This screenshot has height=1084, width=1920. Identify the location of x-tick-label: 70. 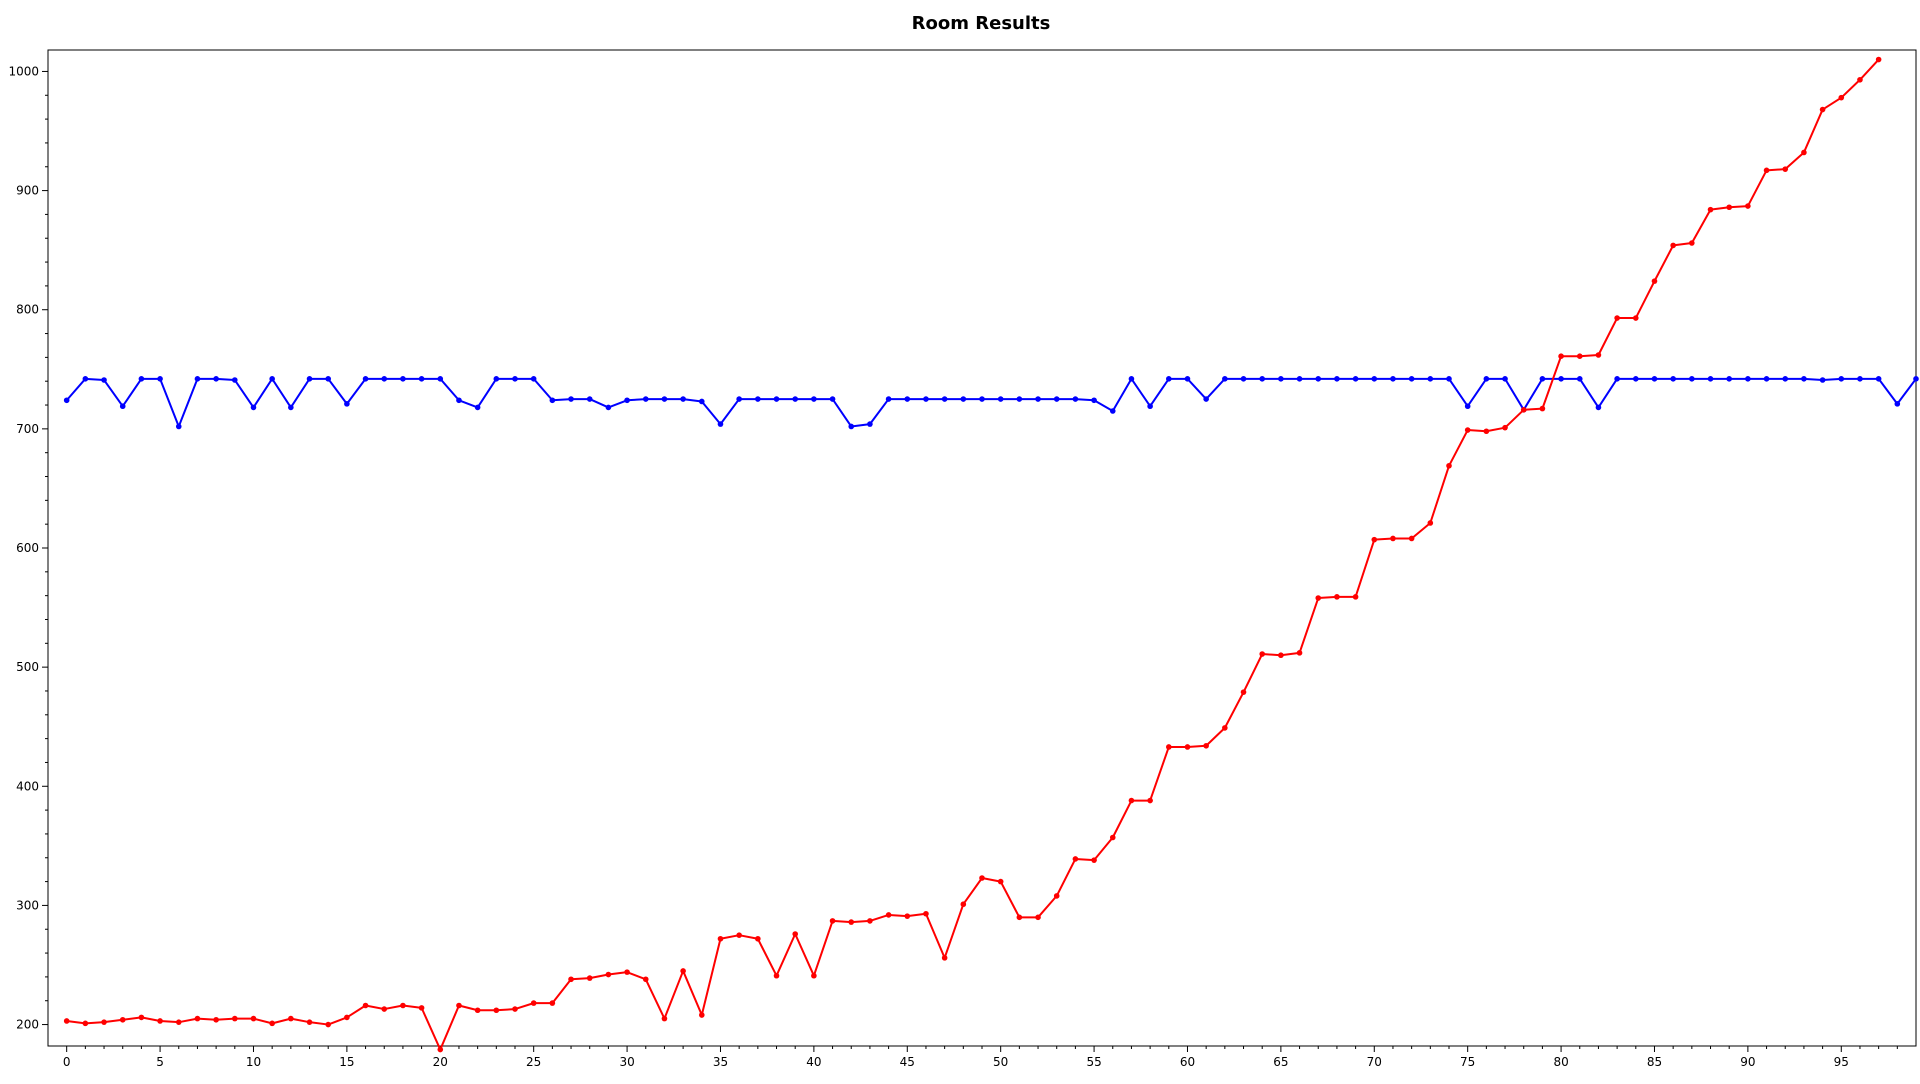
(1374, 1062).